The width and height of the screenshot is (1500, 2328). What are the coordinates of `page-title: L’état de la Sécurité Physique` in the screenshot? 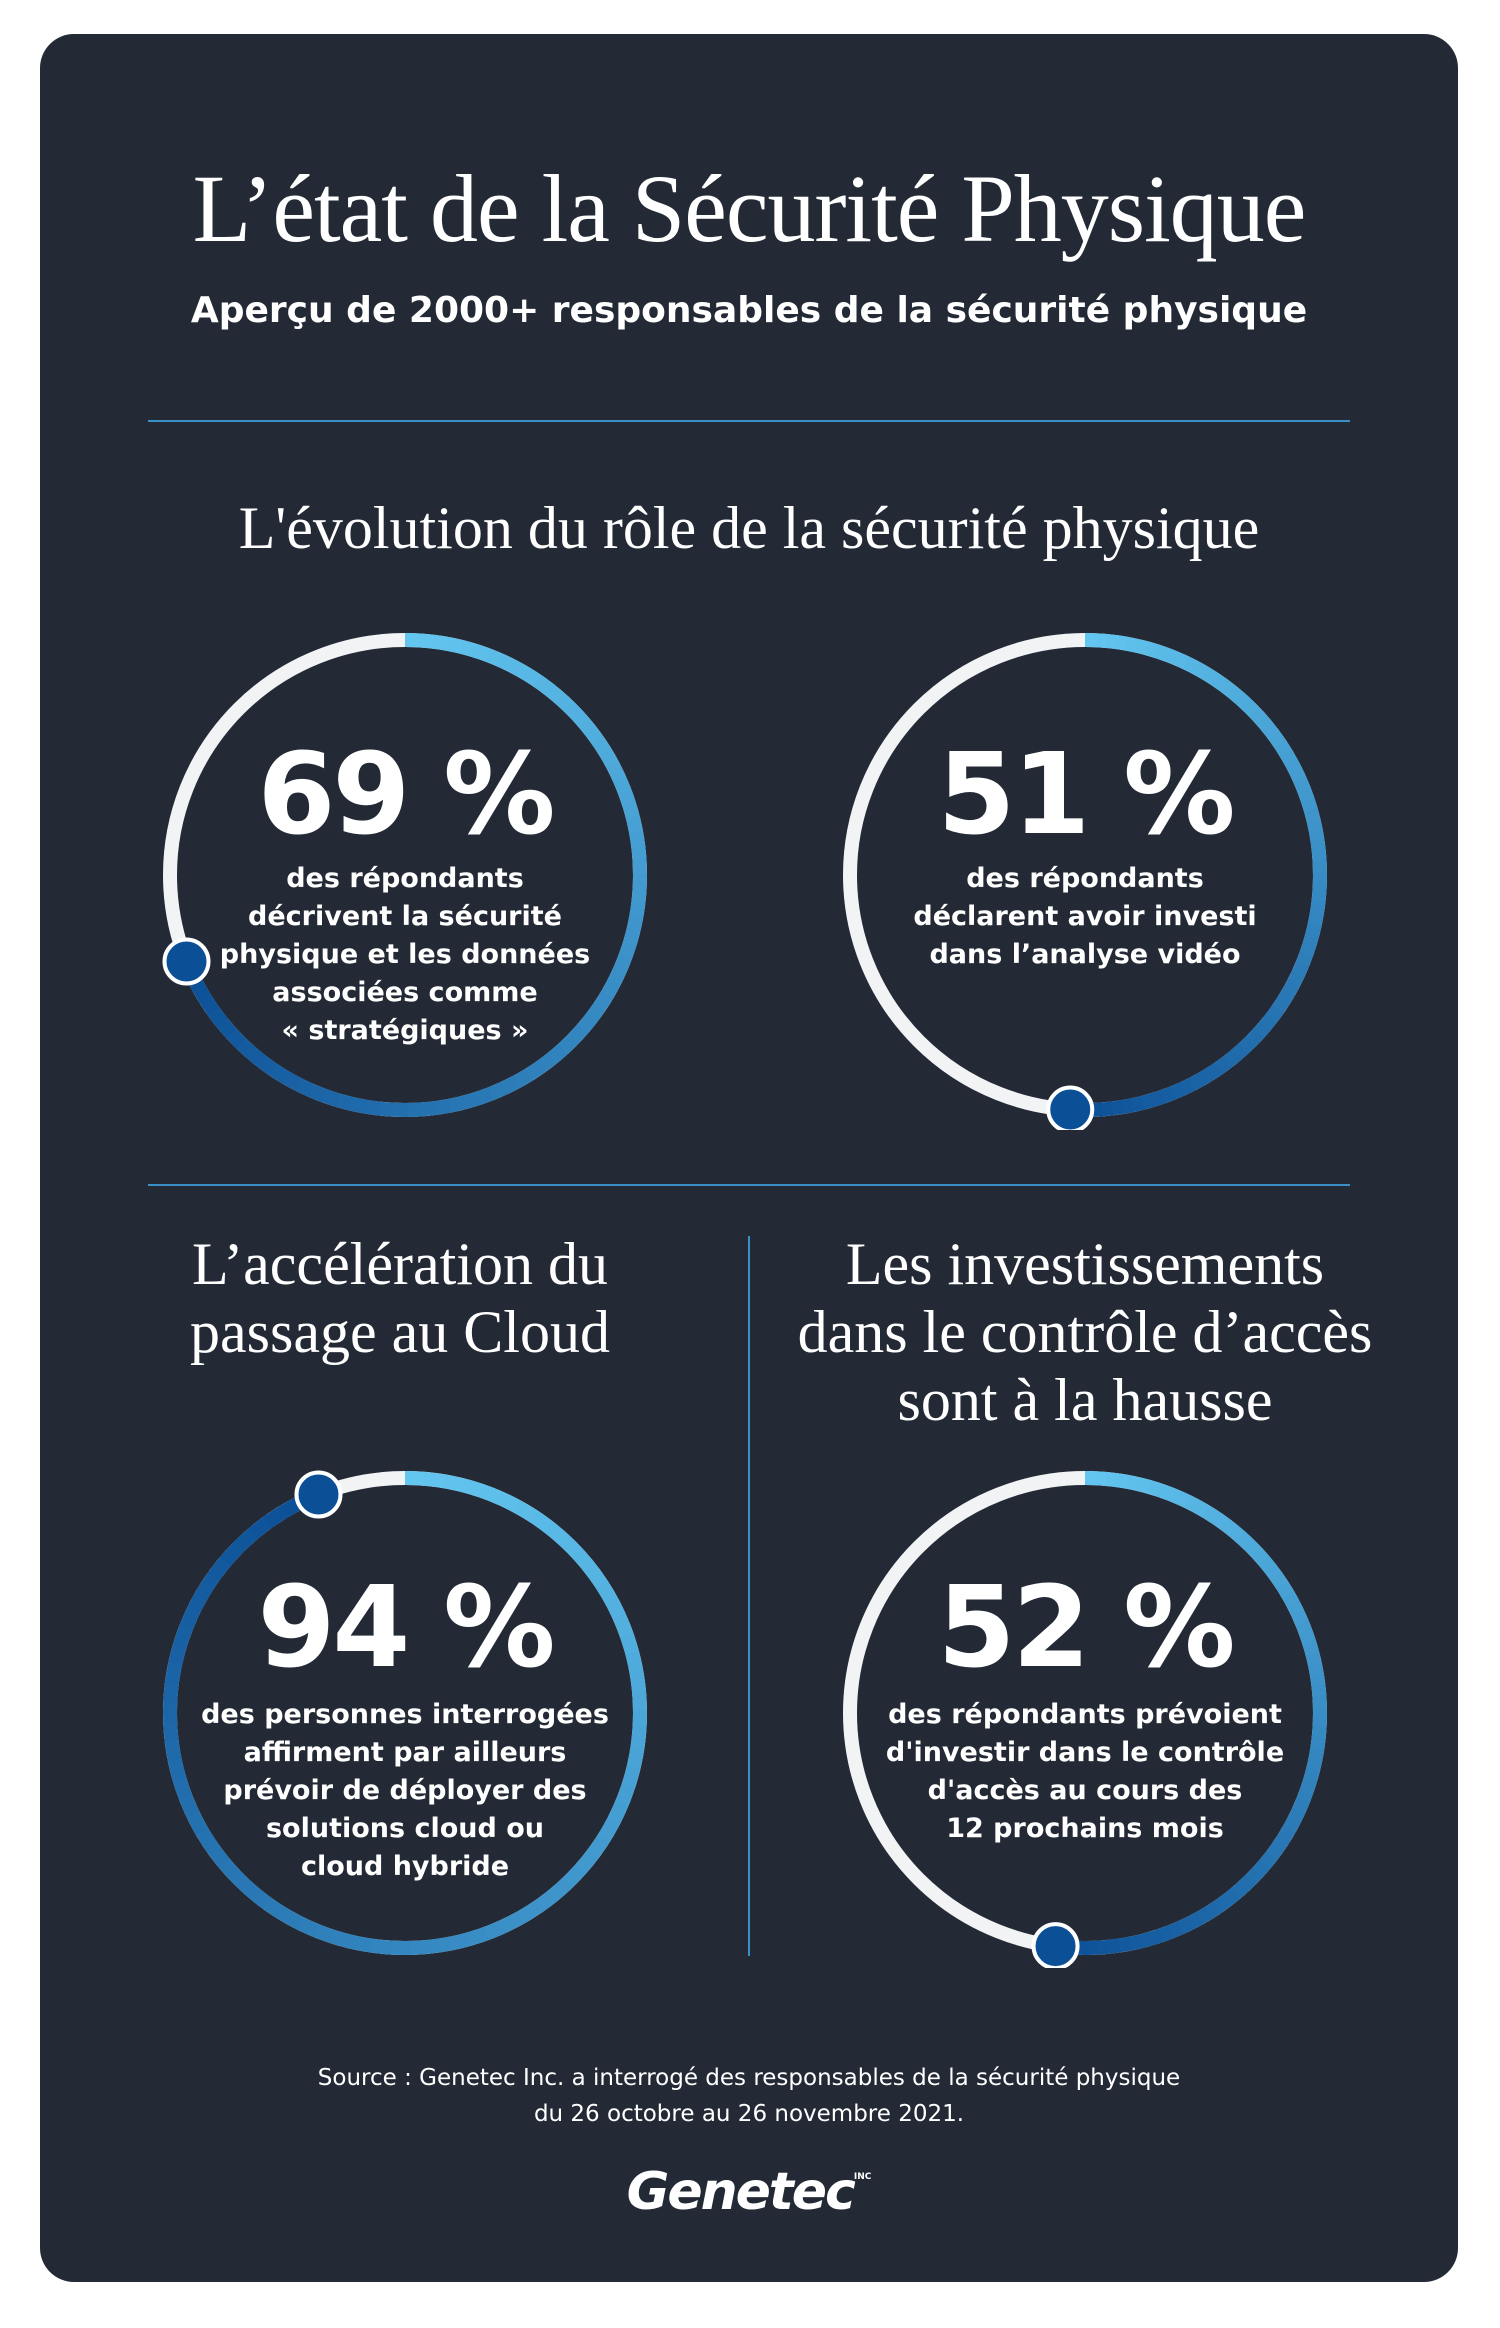 It's located at (749, 208).